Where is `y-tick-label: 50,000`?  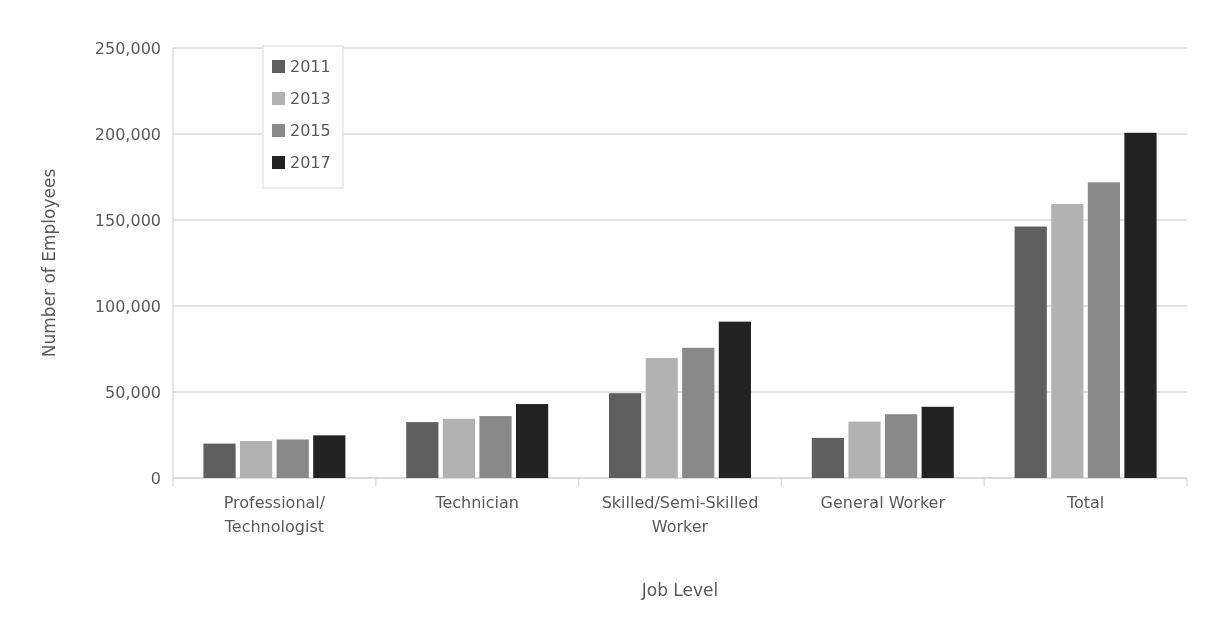
y-tick-label: 50,000 is located at coordinates (133, 392).